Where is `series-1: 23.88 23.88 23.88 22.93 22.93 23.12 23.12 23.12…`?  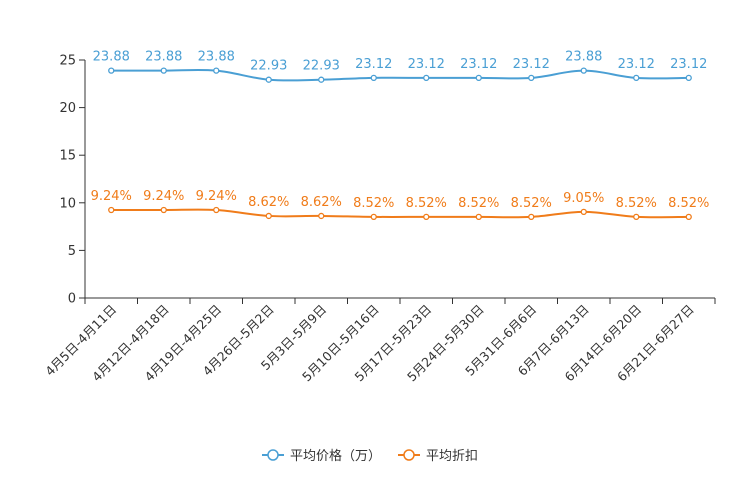
series-1: 23.88 23.88 23.88 22.93 22.93 23.12 23.12 23.12… is located at coordinates (400, 66).